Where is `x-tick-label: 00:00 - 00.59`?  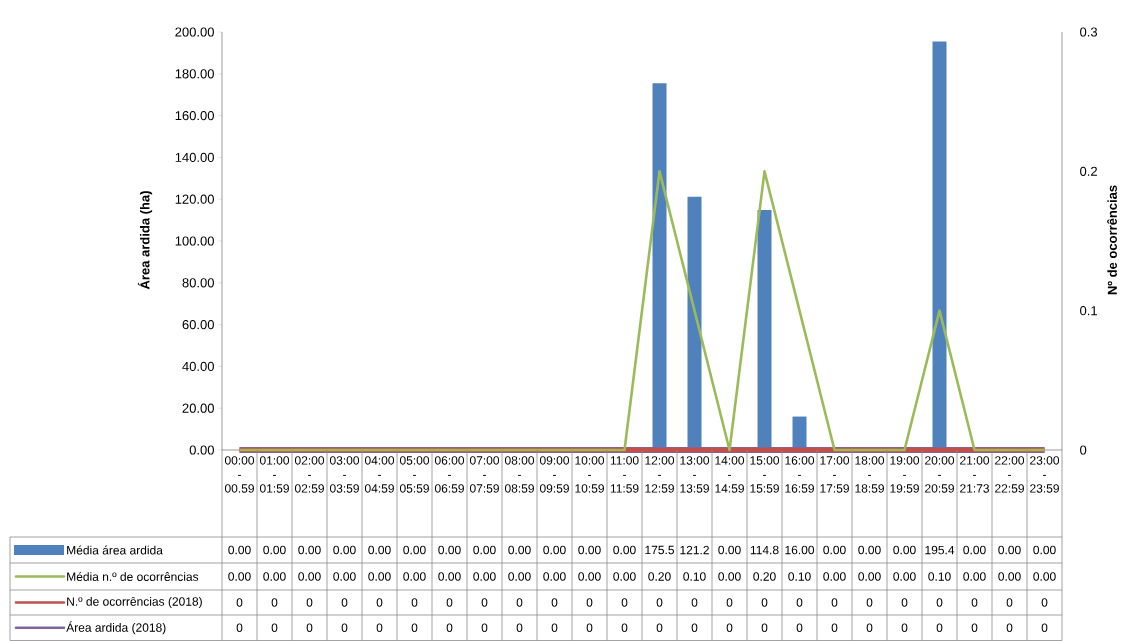 x-tick-label: 00:00 - 00.59 is located at coordinates (239, 474).